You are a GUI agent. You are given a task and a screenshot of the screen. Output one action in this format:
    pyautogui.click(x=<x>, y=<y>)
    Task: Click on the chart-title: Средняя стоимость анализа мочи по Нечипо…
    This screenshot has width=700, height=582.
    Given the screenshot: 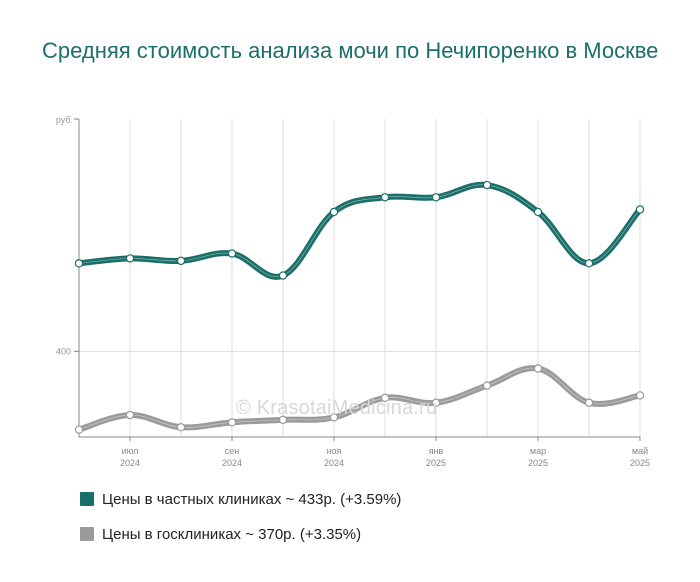 What is the action you would take?
    pyautogui.click(x=350, y=50)
    